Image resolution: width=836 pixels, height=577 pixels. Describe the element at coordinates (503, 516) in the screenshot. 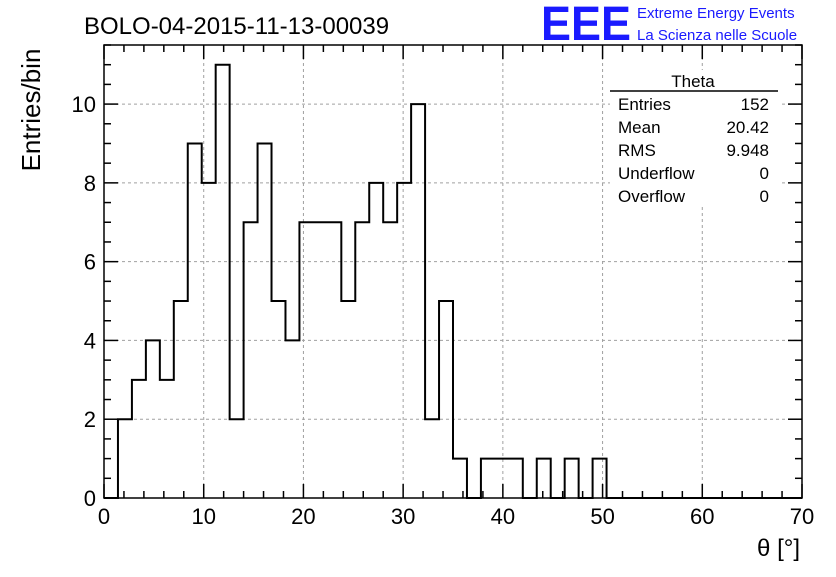

I see `x-tick-label-4: 40` at that location.